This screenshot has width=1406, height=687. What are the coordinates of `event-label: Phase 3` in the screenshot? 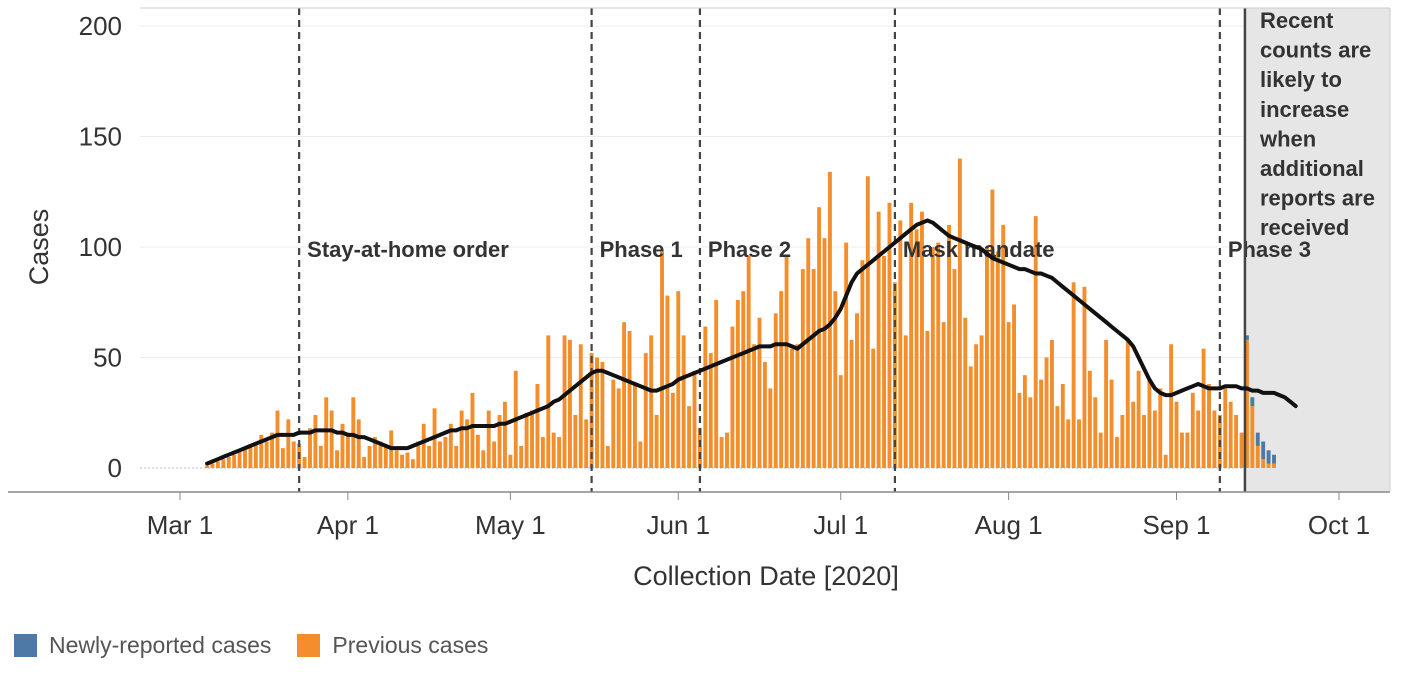 It's located at (1269, 249).